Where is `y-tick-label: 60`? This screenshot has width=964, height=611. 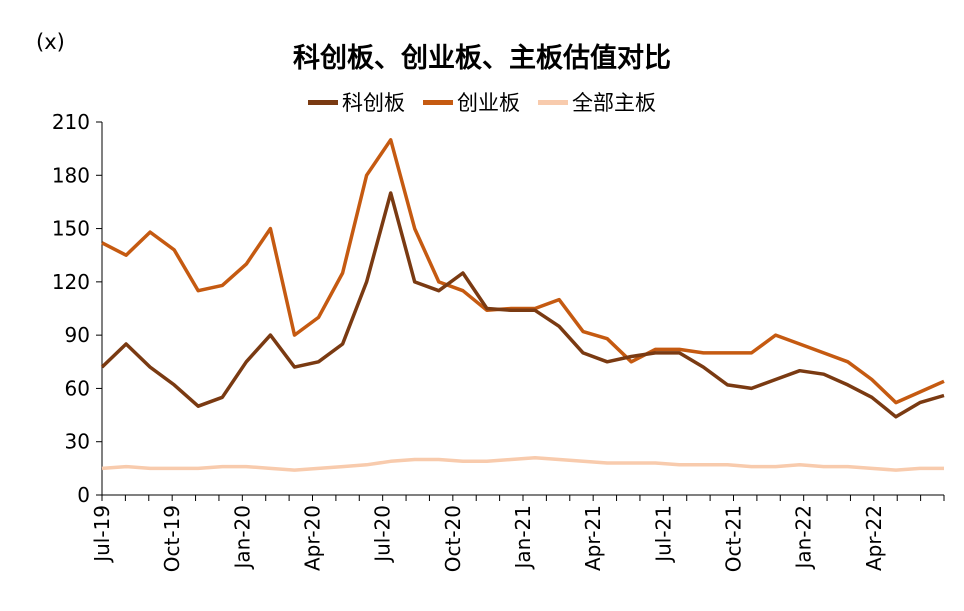 y-tick-label: 60 is located at coordinates (77, 388).